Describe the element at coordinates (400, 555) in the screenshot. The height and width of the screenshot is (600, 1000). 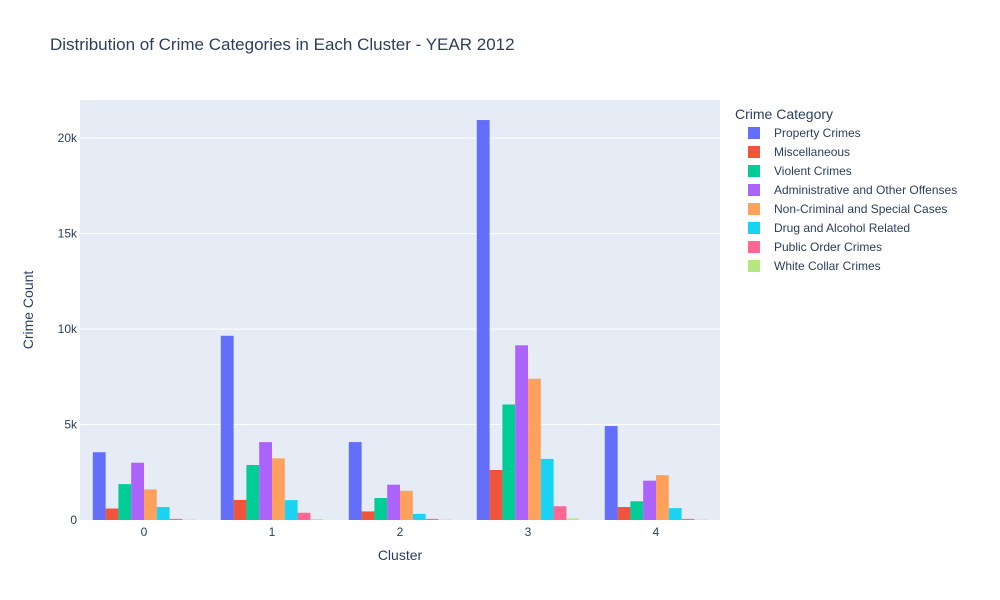
I see `x-axis-title: Cluster` at that location.